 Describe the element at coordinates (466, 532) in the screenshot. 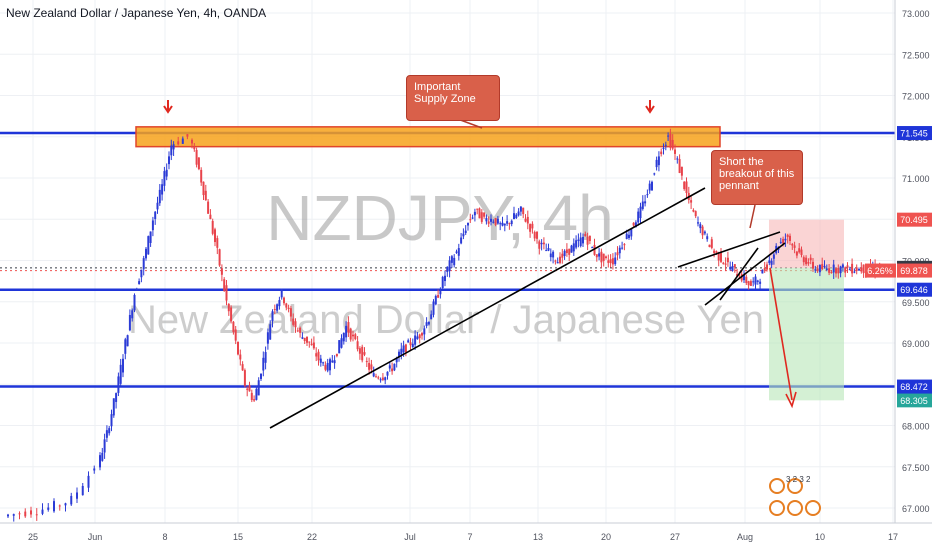

I see `x-axis: 25 Jun 8 15 22 Jul 7 13 20 27 Aug 10 17` at that location.